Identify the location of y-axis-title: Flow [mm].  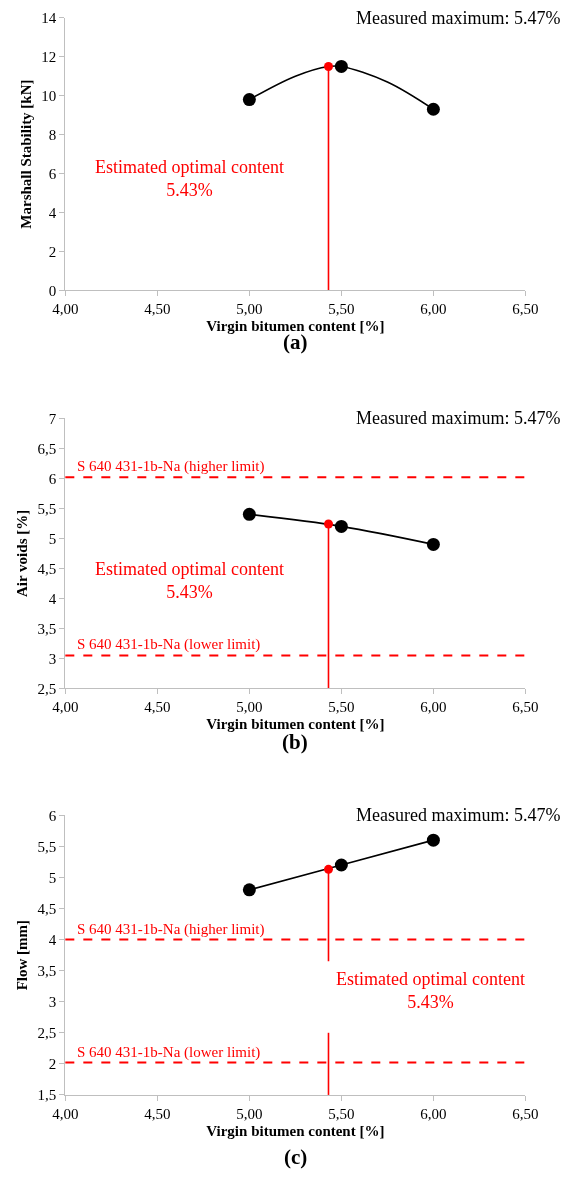
(21, 955).